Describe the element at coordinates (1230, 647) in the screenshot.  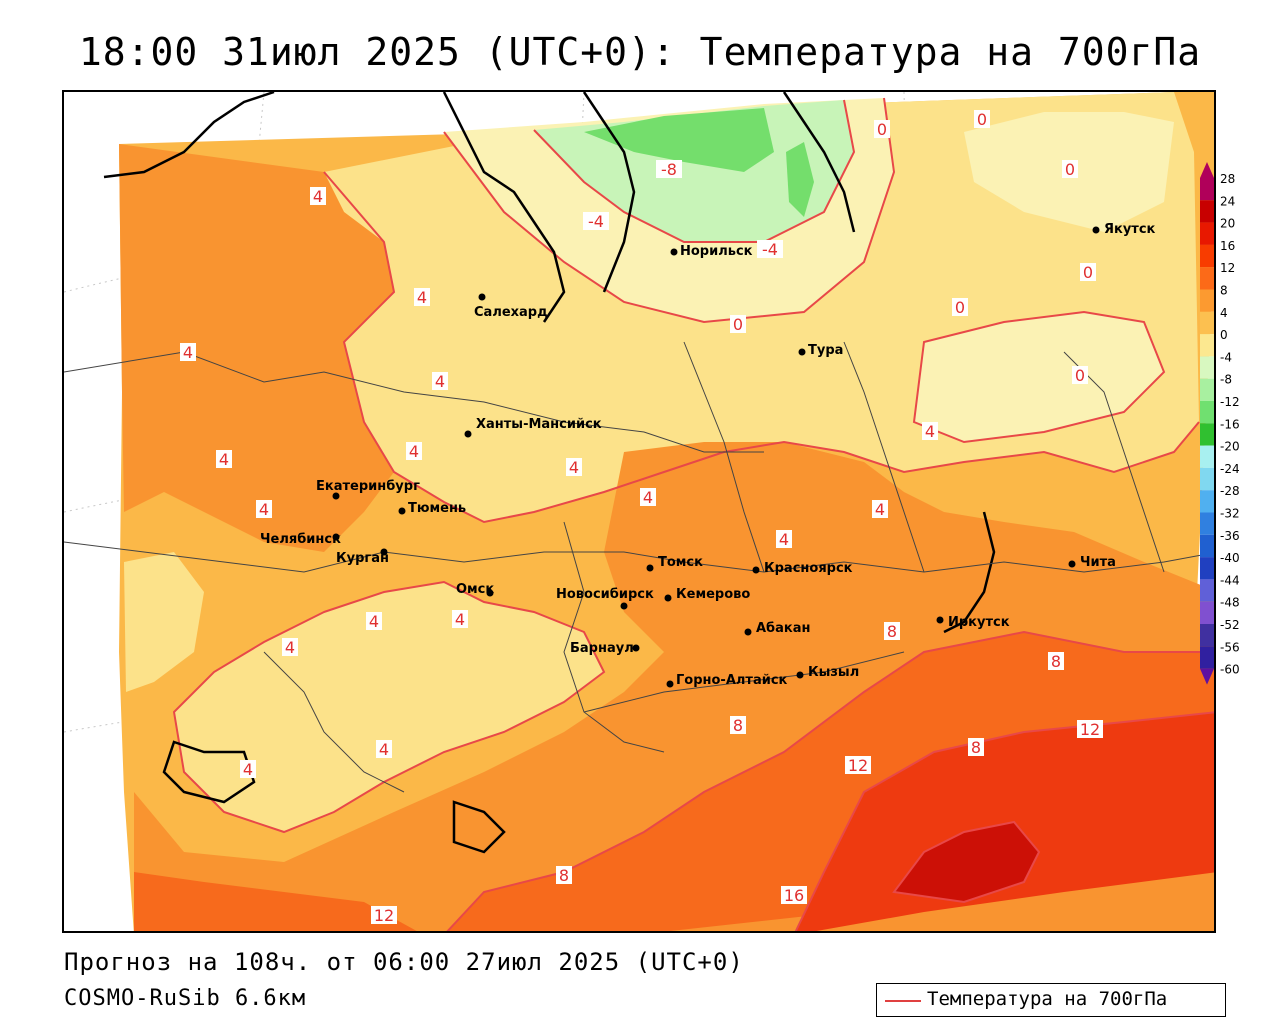
I see `scale-tick-label: -56` at that location.